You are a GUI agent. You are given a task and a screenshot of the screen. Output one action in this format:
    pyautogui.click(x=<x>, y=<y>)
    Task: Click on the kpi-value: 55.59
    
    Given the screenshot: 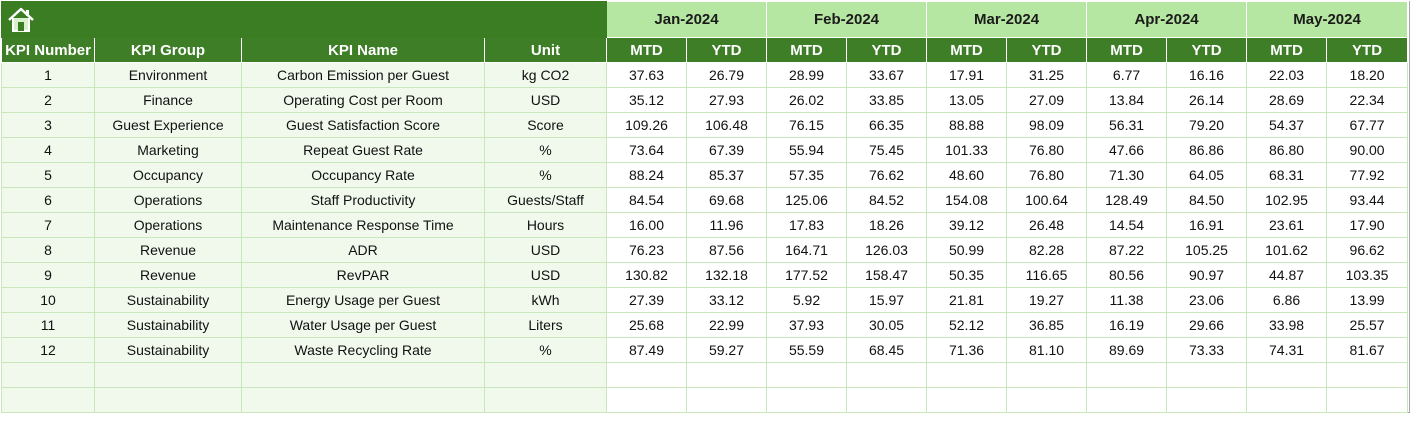 What is the action you would take?
    pyautogui.click(x=806, y=350)
    